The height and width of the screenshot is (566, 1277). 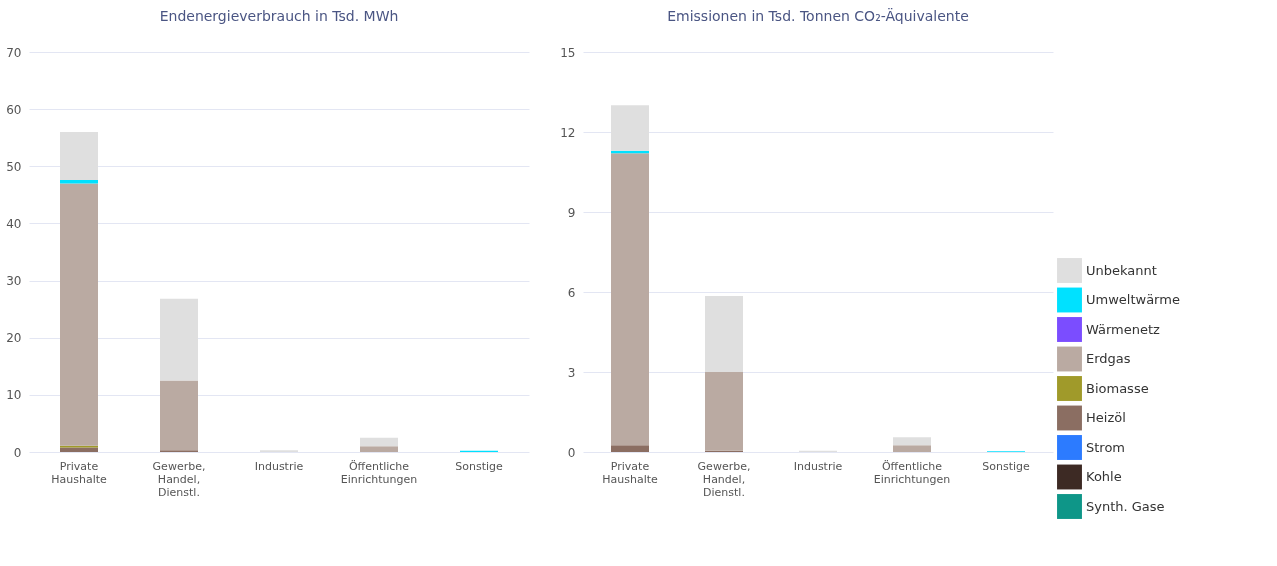 What do you see at coordinates (568, 132) in the screenshot?
I see `y-tick-label: 12` at bounding box center [568, 132].